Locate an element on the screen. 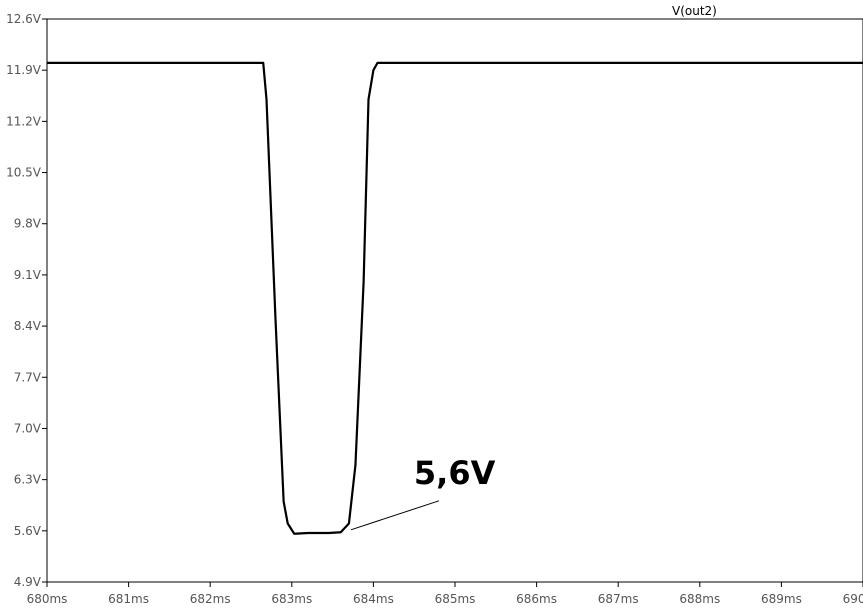 The image size is (863, 611). y-tick-label: 7.0V is located at coordinates (28, 428).